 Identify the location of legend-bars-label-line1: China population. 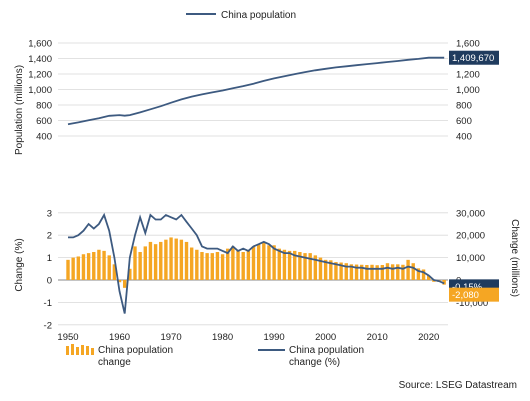
(135, 350).